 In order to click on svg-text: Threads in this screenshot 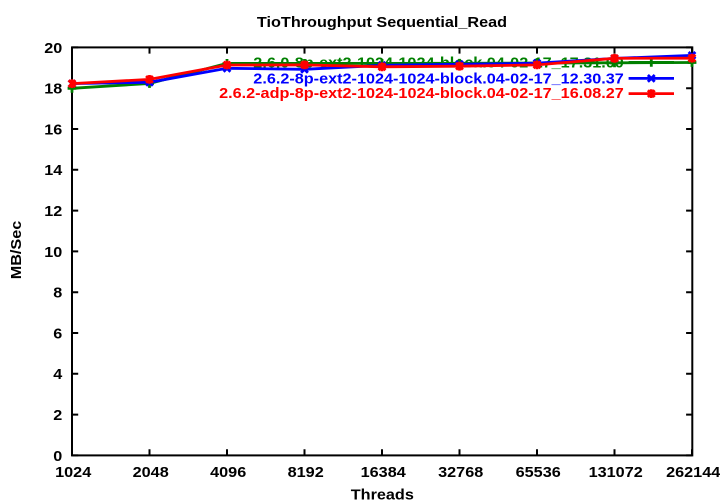, I will do `click(382, 494)`.